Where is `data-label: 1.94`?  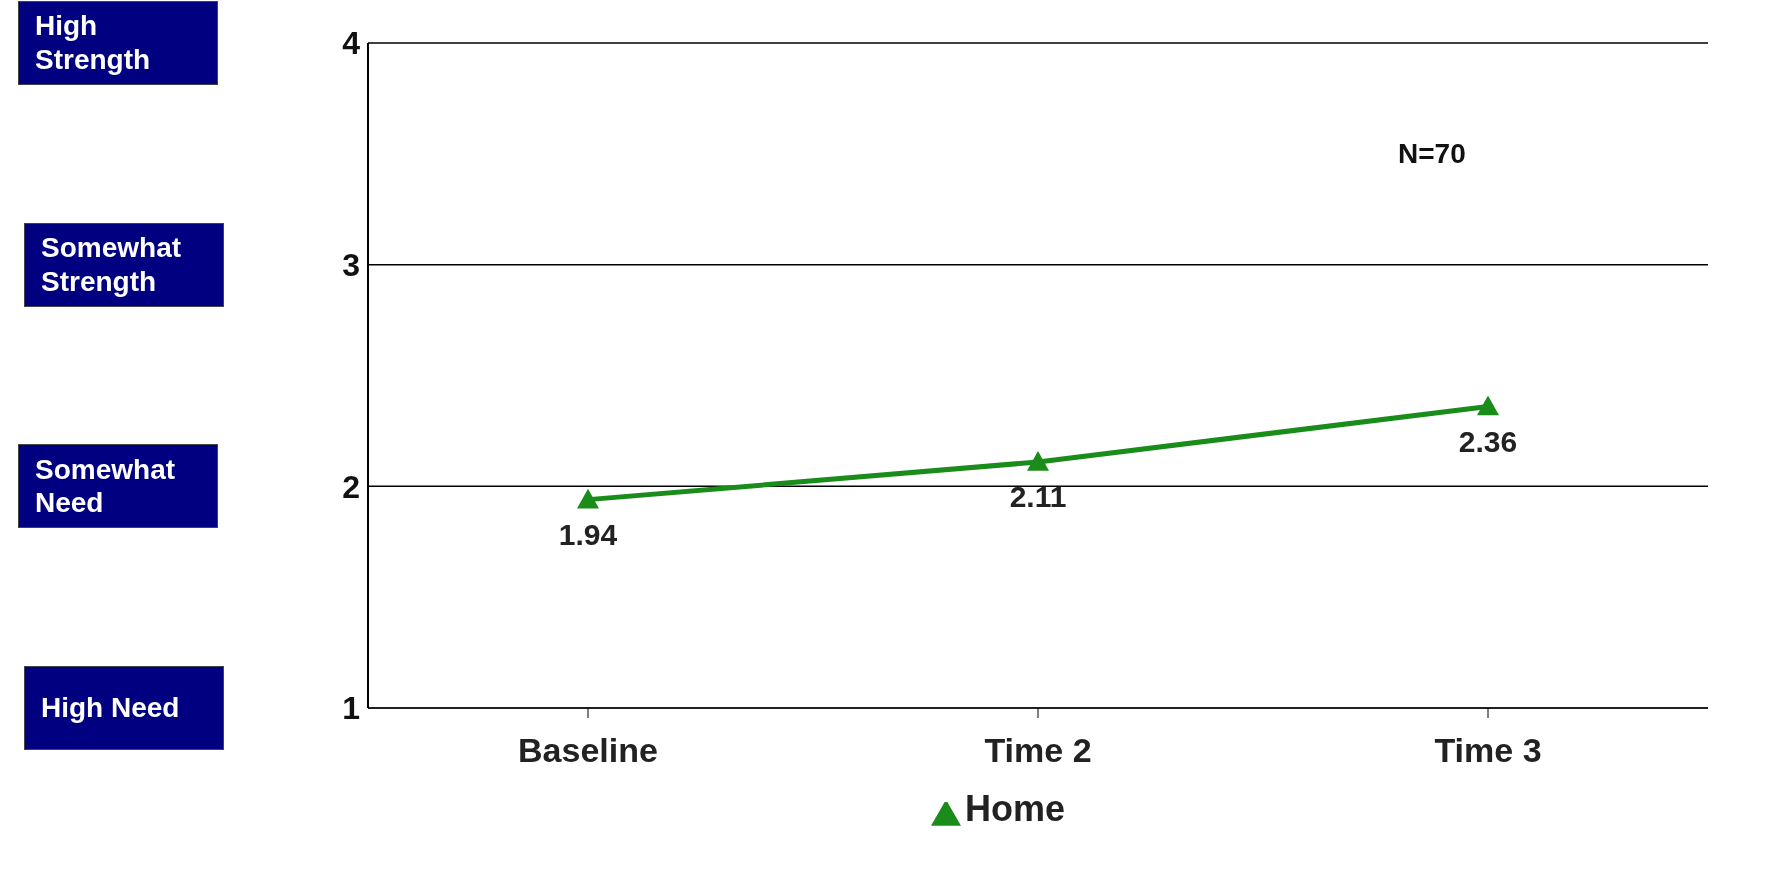 data-label: 1.94 is located at coordinates (588, 534).